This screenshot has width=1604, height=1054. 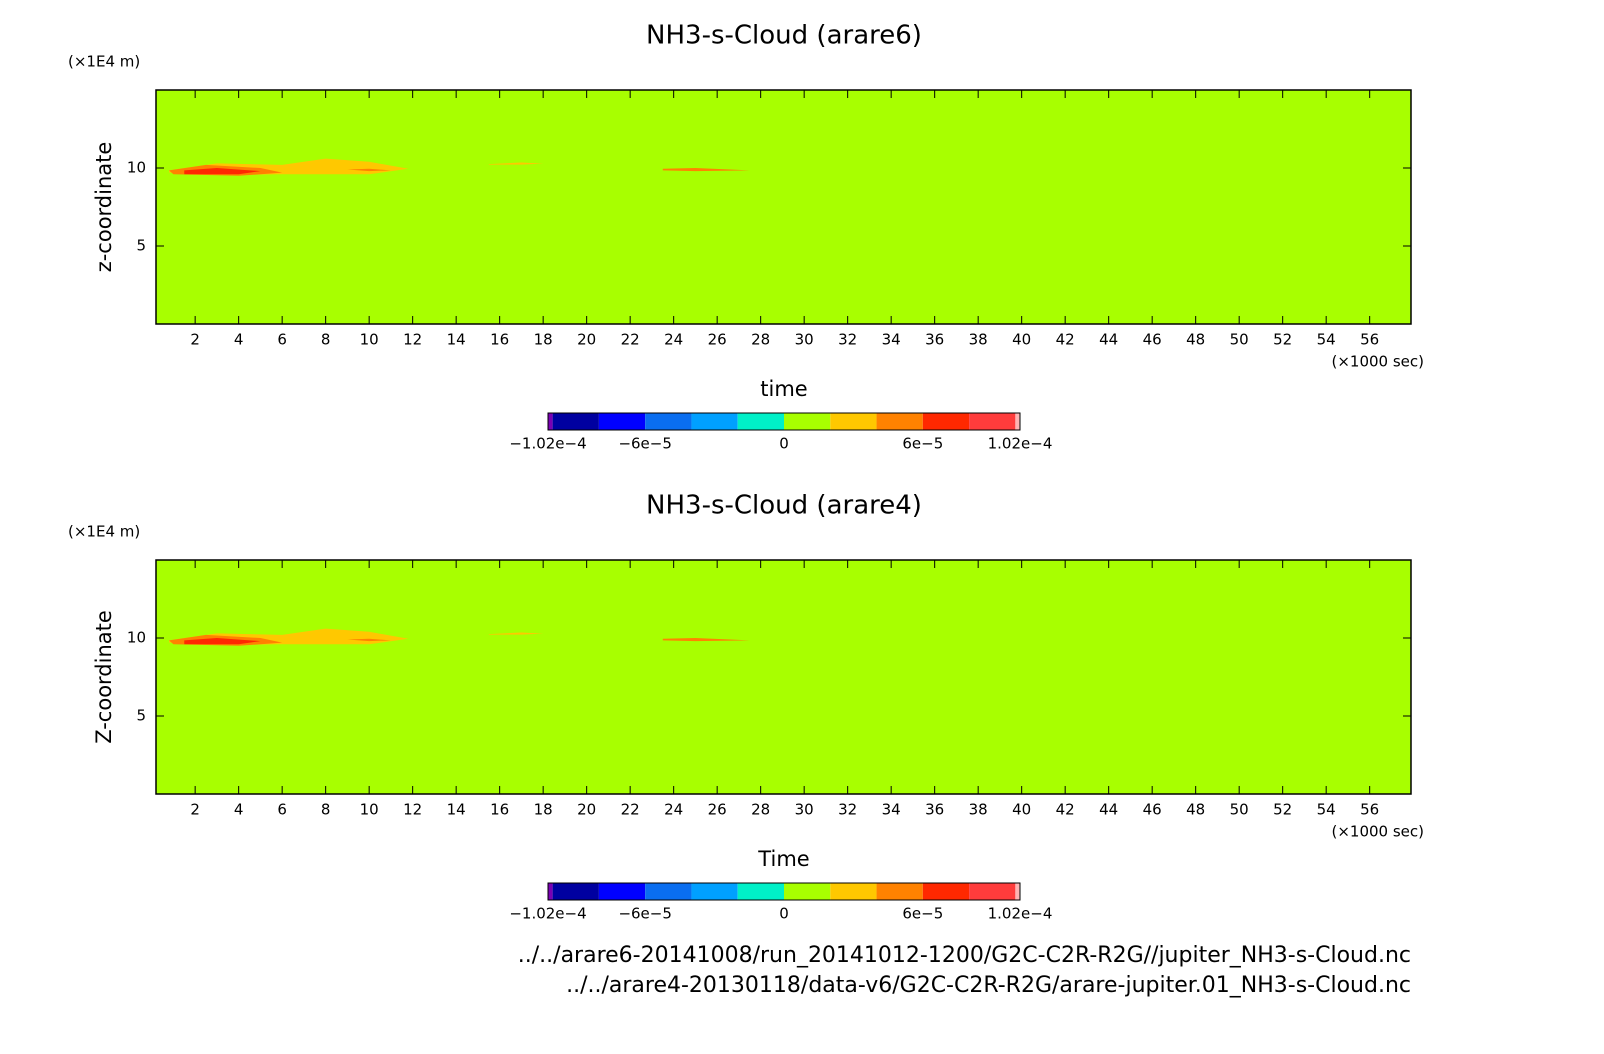 I want to click on colorbar-tick-label: 0, so click(x=784, y=914).